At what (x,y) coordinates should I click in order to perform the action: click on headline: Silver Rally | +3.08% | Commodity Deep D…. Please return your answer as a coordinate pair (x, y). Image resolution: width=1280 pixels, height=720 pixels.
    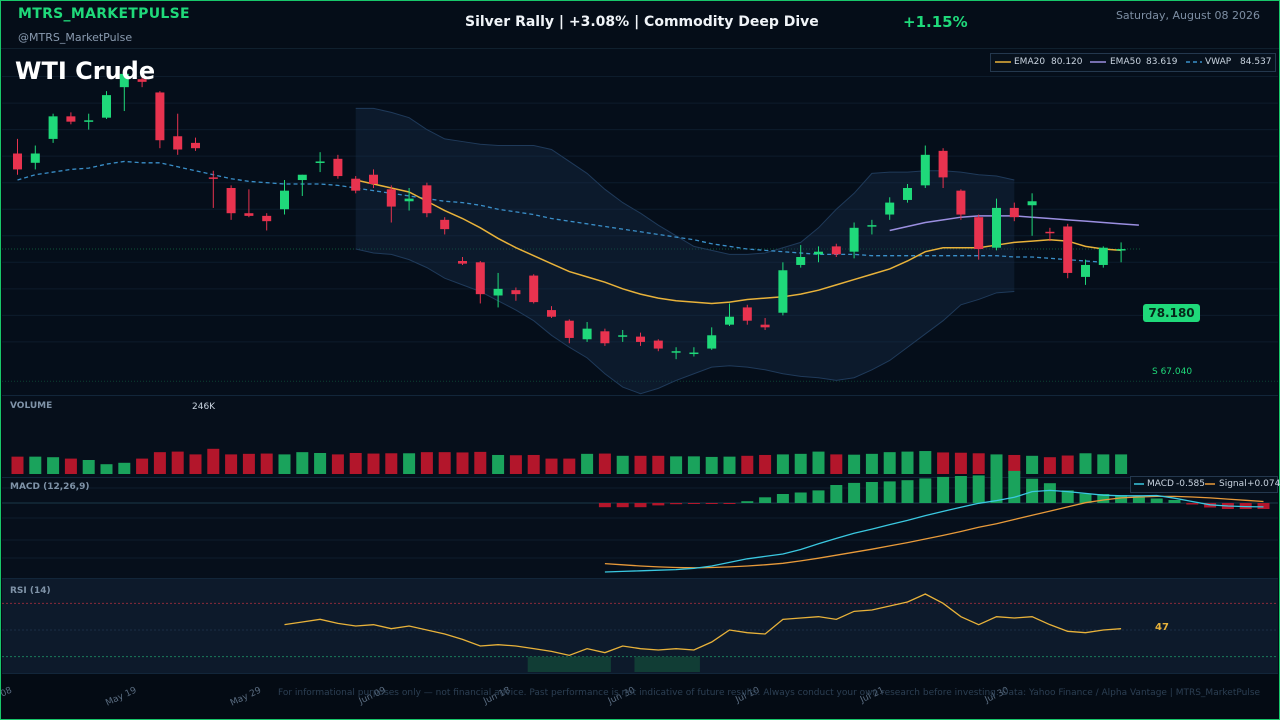
    Looking at the image, I should click on (642, 22).